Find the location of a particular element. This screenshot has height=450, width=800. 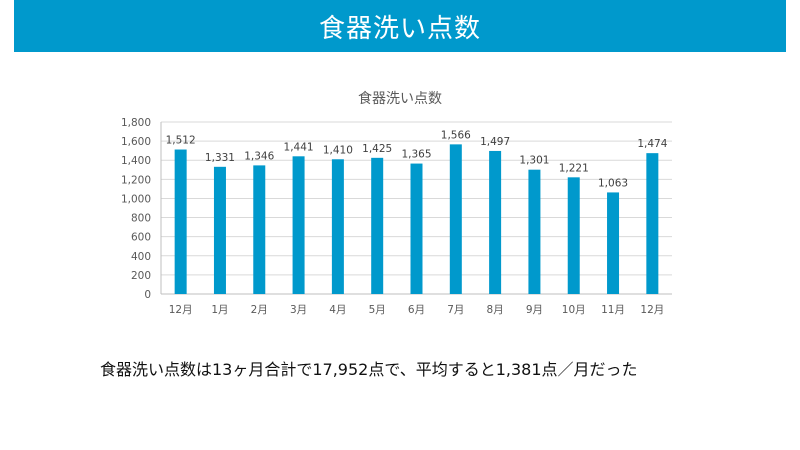

x-tick-label: 5月 is located at coordinates (377, 310).